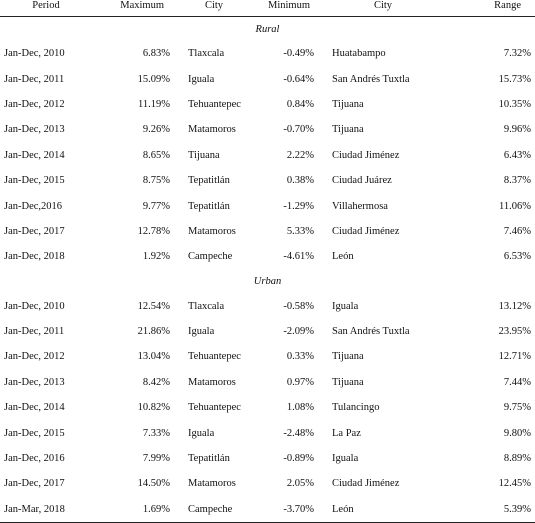  What do you see at coordinates (34, 357) in the screenshot?
I see `cell-period: Jan-Dec, 2012` at bounding box center [34, 357].